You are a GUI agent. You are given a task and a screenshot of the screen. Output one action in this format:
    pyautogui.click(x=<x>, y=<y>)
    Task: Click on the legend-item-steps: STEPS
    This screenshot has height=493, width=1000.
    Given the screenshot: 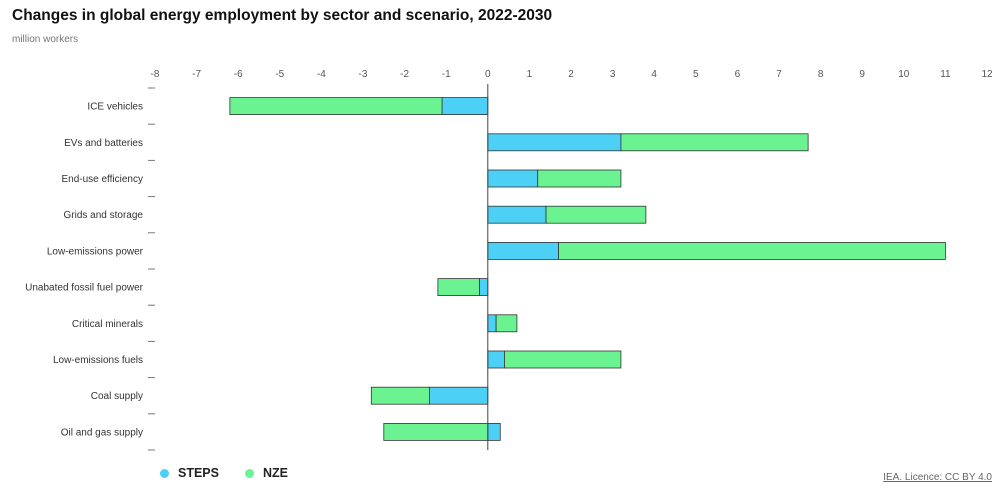 What is the action you would take?
    pyautogui.click(x=189, y=473)
    